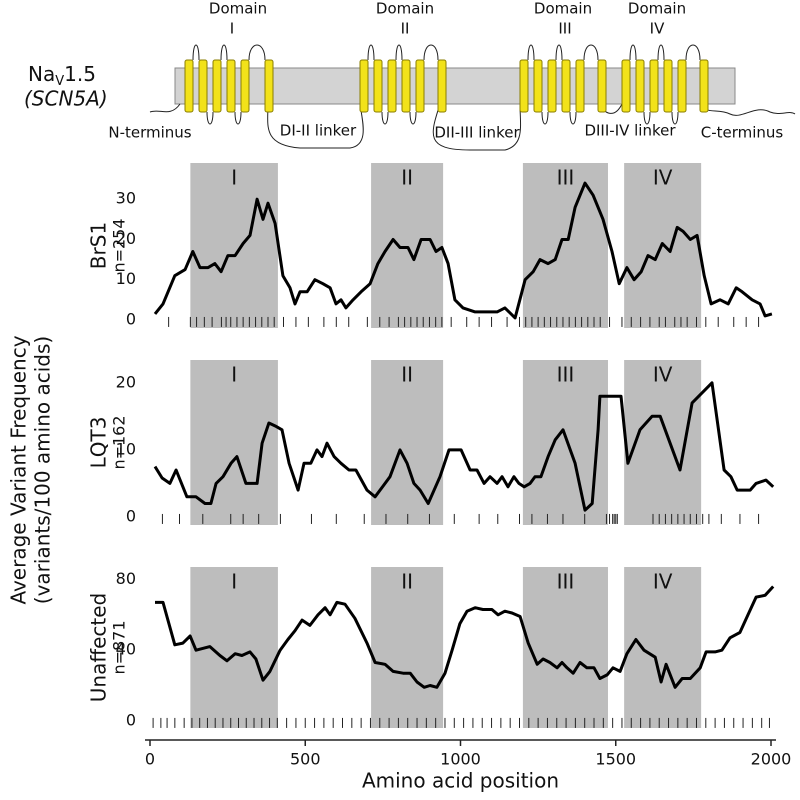  I want to click on x-tick-label: 0, so click(150, 759).